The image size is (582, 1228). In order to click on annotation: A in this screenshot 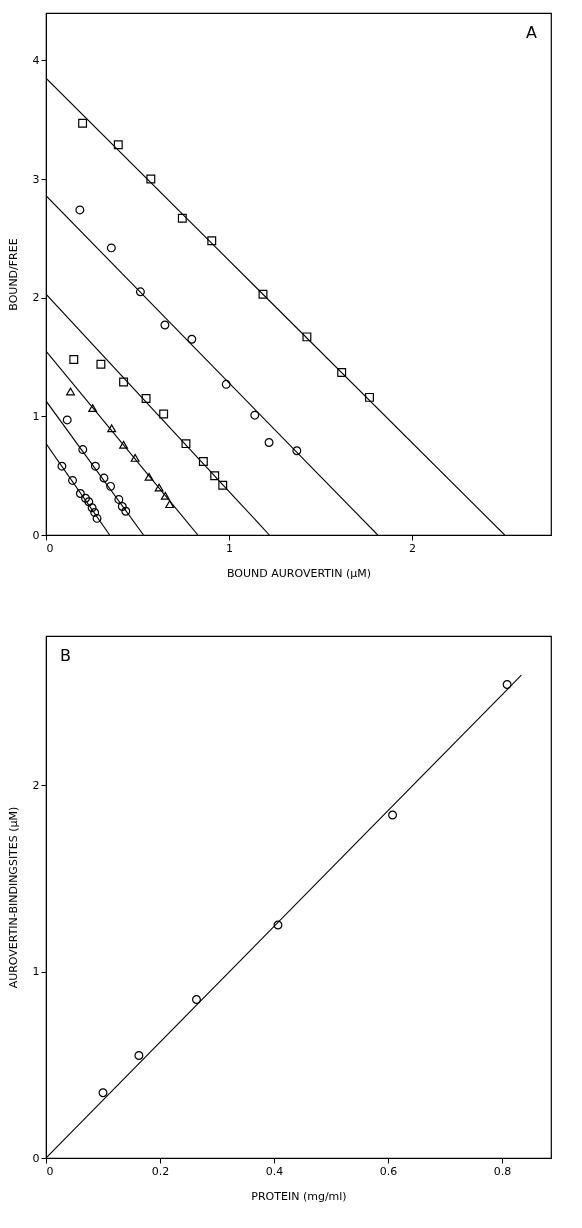, I will do `click(532, 32)`.